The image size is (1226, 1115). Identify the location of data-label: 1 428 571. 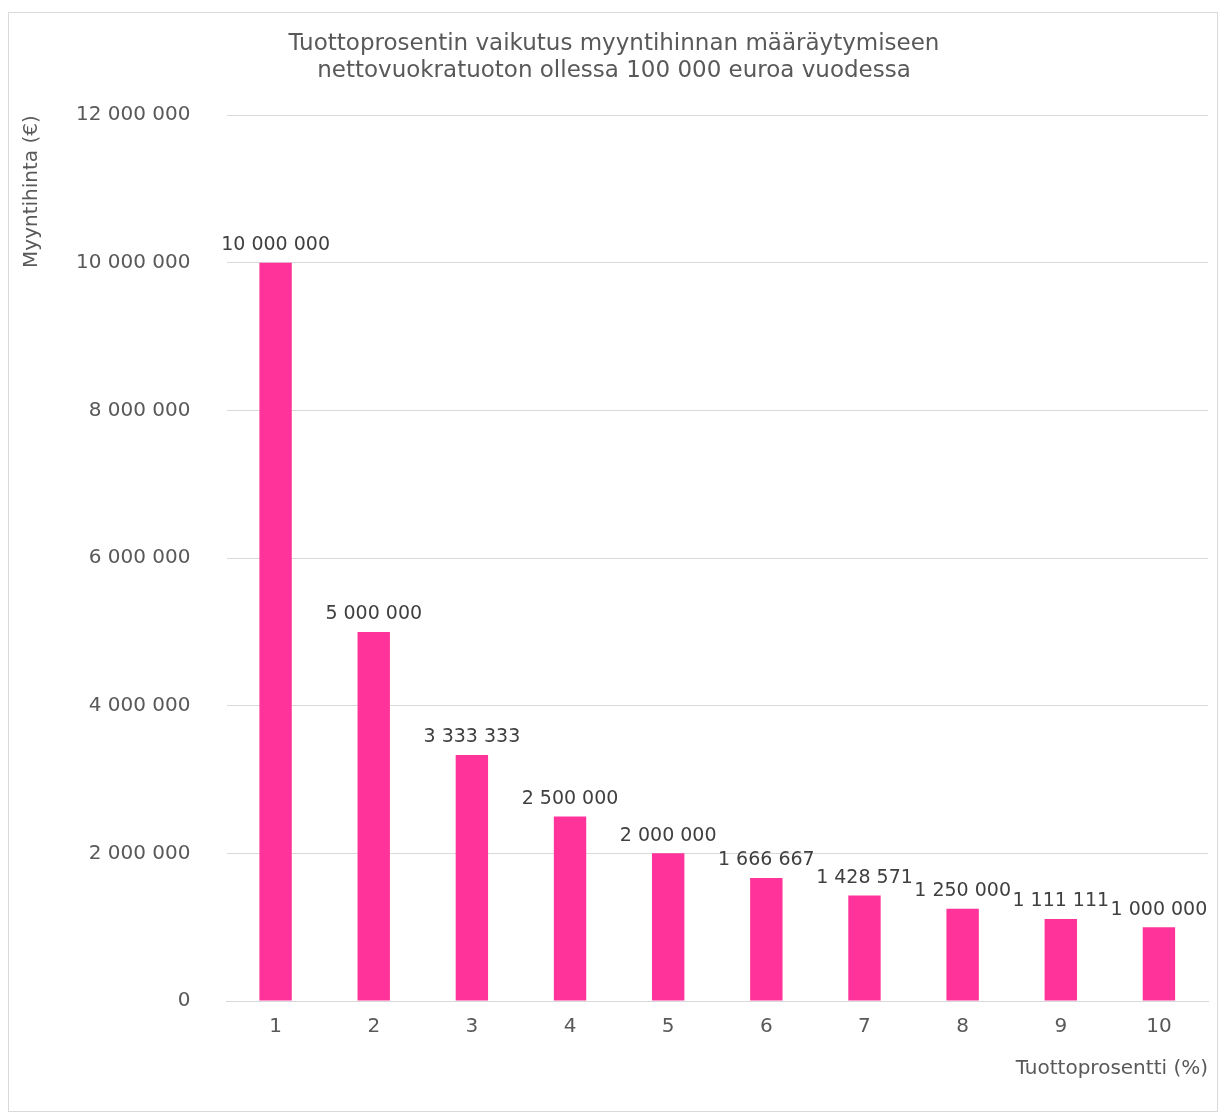
(864, 875).